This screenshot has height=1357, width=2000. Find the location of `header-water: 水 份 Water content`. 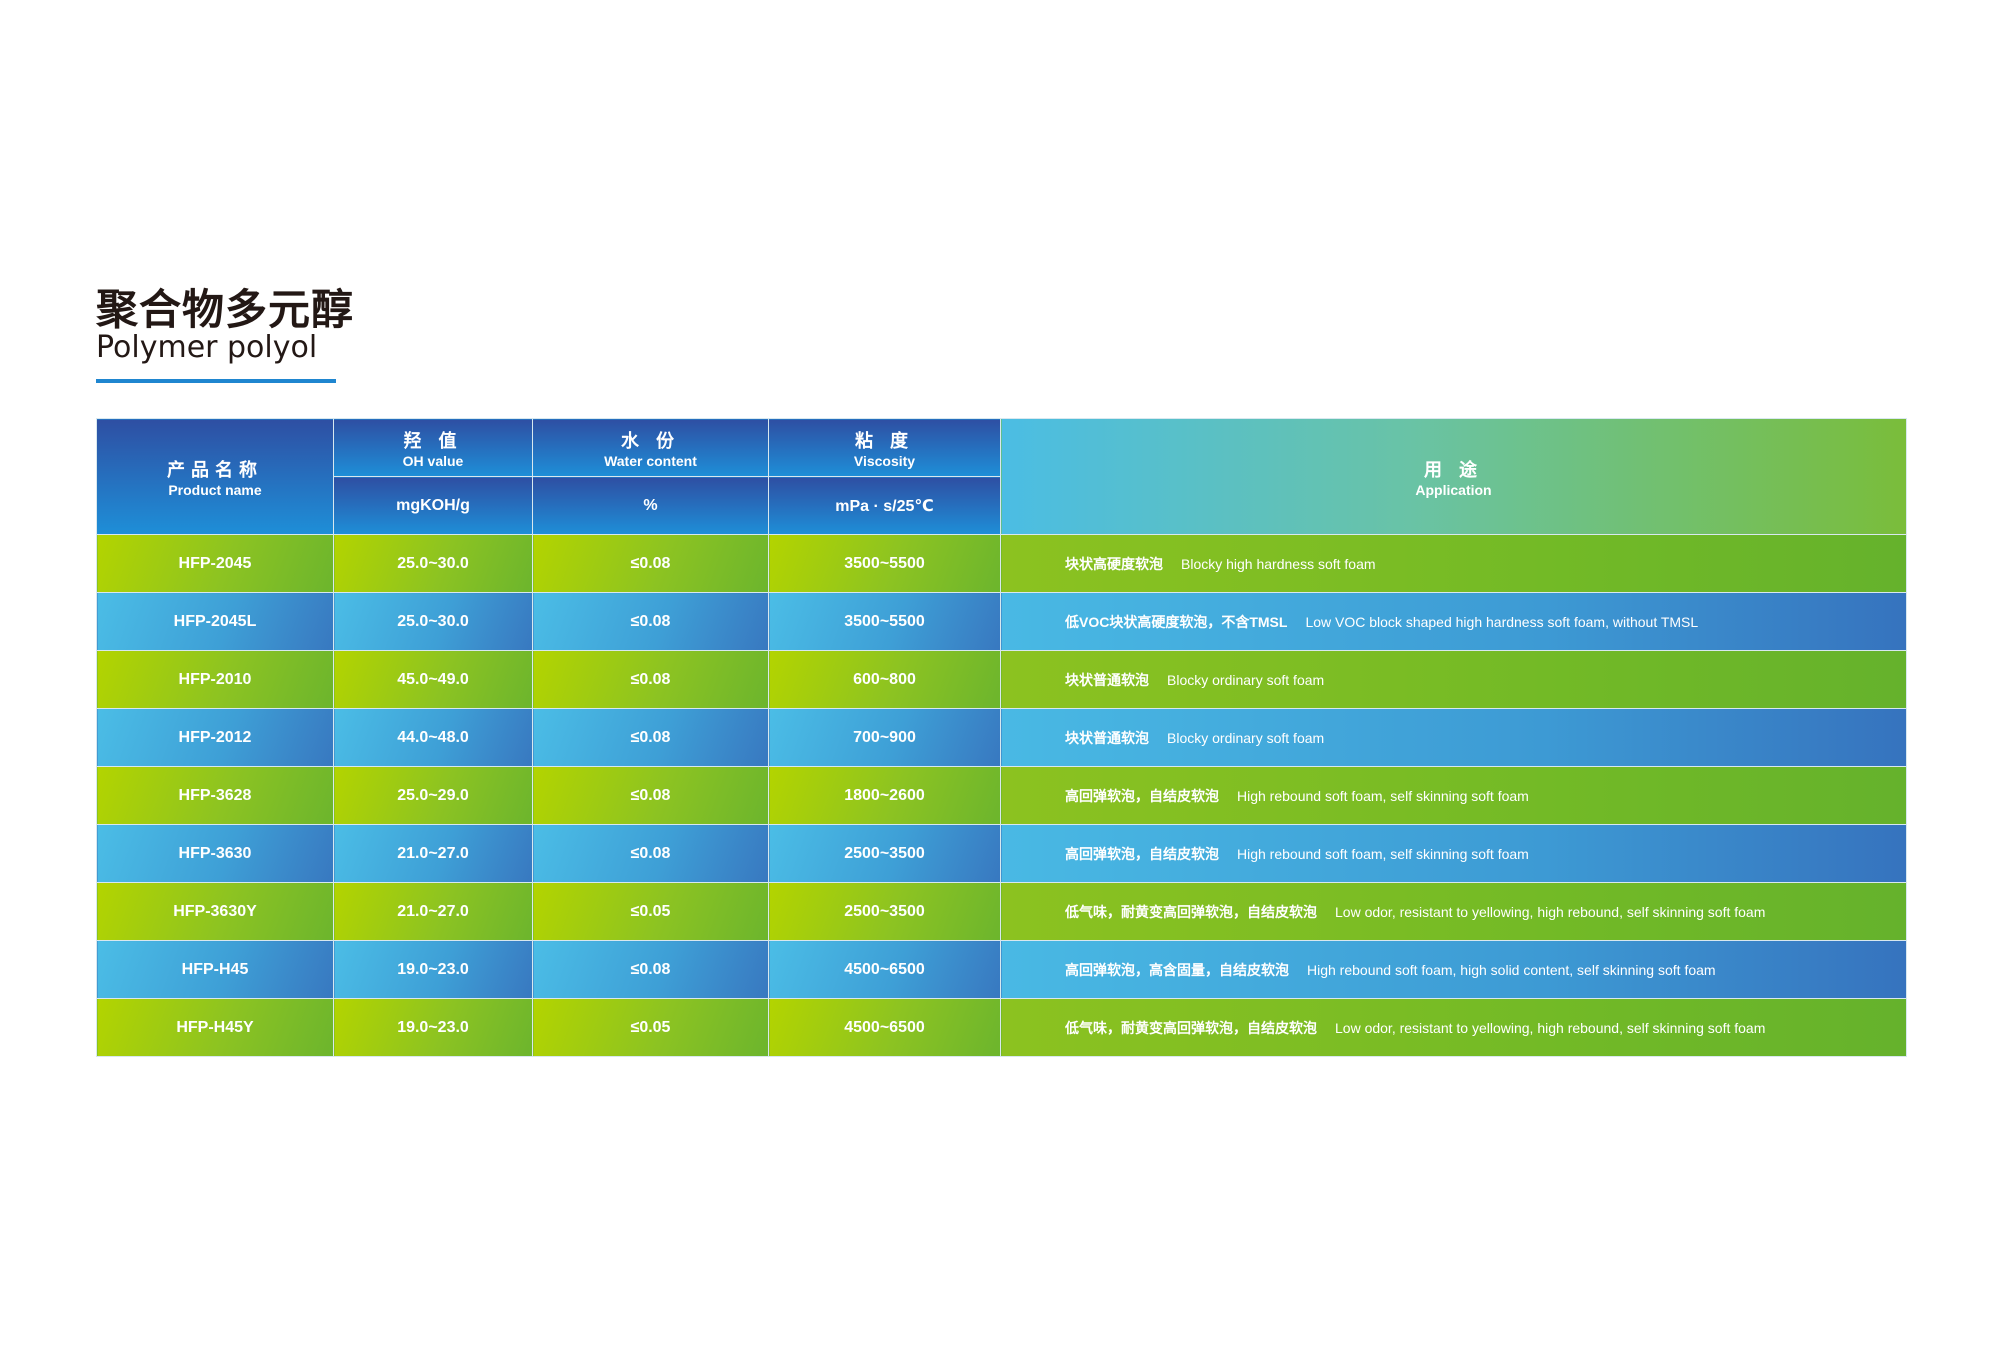

header-water: 水 份 Water content is located at coordinates (650, 447).